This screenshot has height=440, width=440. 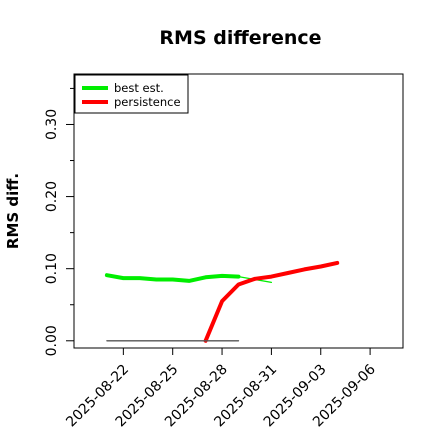 I want to click on series-line-persistence, so click(x=271, y=301).